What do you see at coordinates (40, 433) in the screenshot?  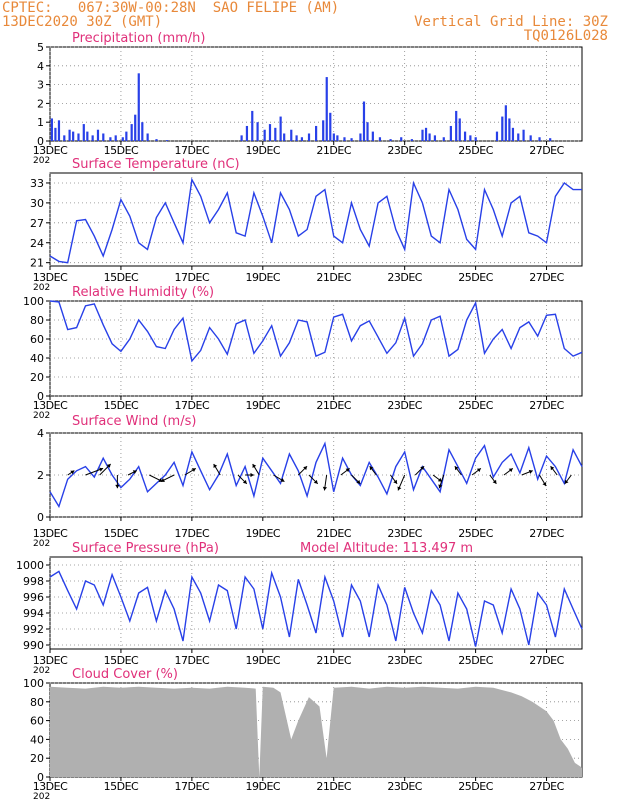 I see `y-tick-label: 4` at bounding box center [40, 433].